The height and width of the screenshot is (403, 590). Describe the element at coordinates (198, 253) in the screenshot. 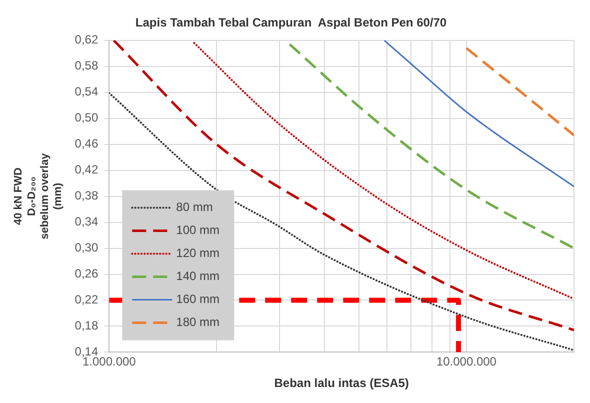

I see `legend-label: 120 mm` at that location.